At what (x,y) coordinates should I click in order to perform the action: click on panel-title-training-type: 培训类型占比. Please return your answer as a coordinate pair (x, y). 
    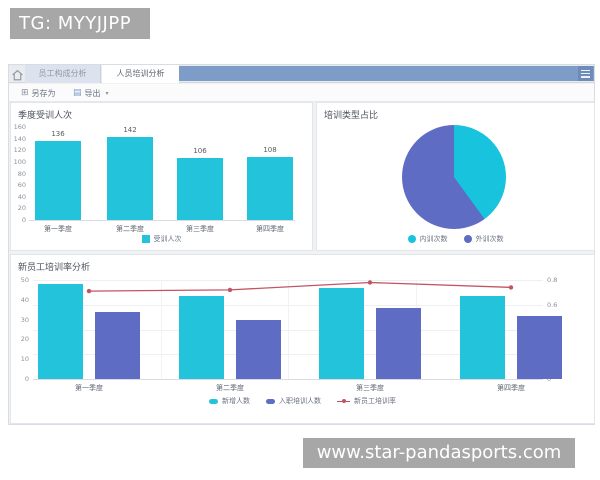
    Looking at the image, I should click on (351, 116).